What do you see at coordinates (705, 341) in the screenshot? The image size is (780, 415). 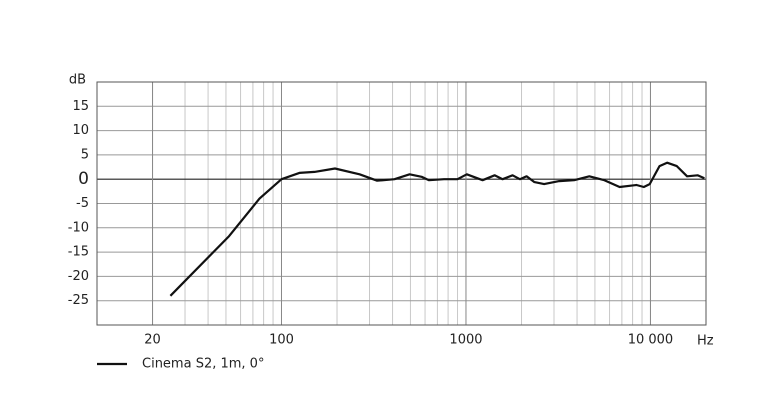 I see `x-axis-label: Hz` at bounding box center [705, 341].